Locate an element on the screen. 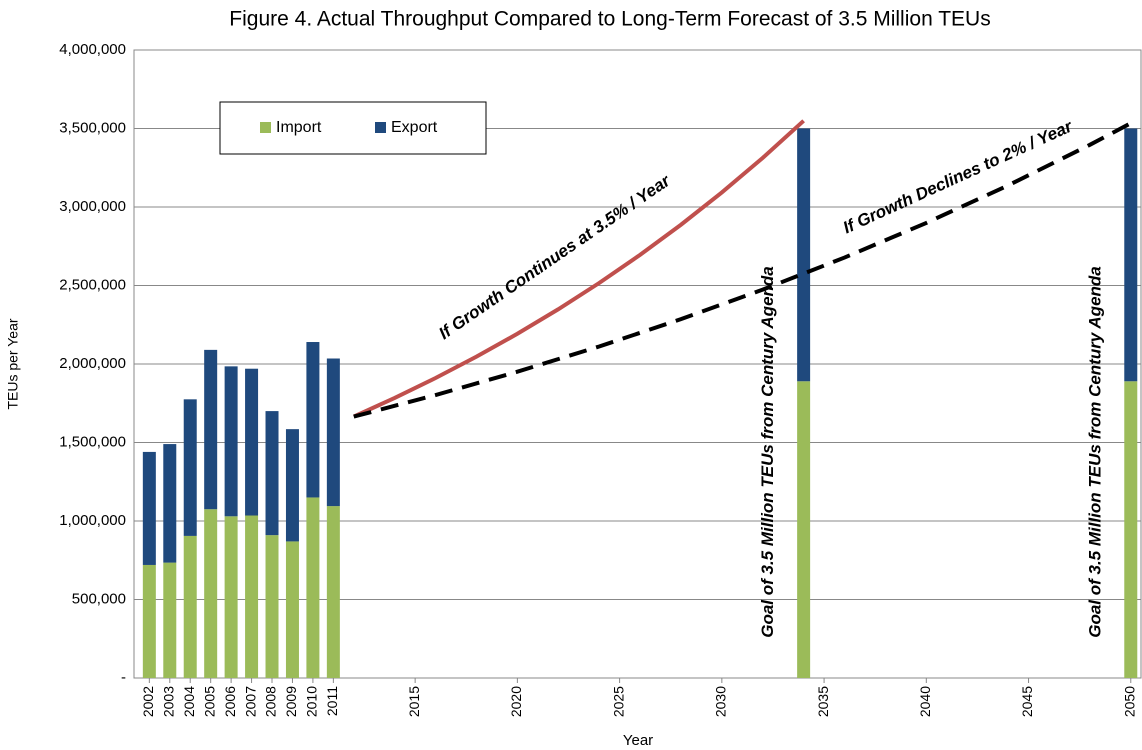 This screenshot has height=750, width=1142. y-axis-label: TEUs per Year is located at coordinates (13, 363).